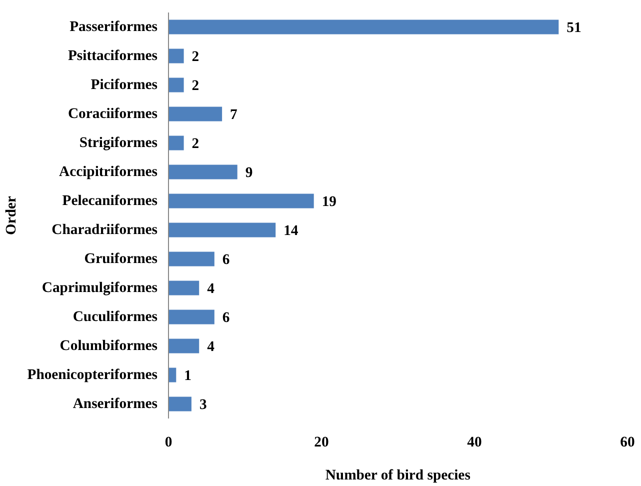 This screenshot has height=486, width=641. What do you see at coordinates (398, 476) in the screenshot?
I see `x-axis-title: Number of bird species` at bounding box center [398, 476].